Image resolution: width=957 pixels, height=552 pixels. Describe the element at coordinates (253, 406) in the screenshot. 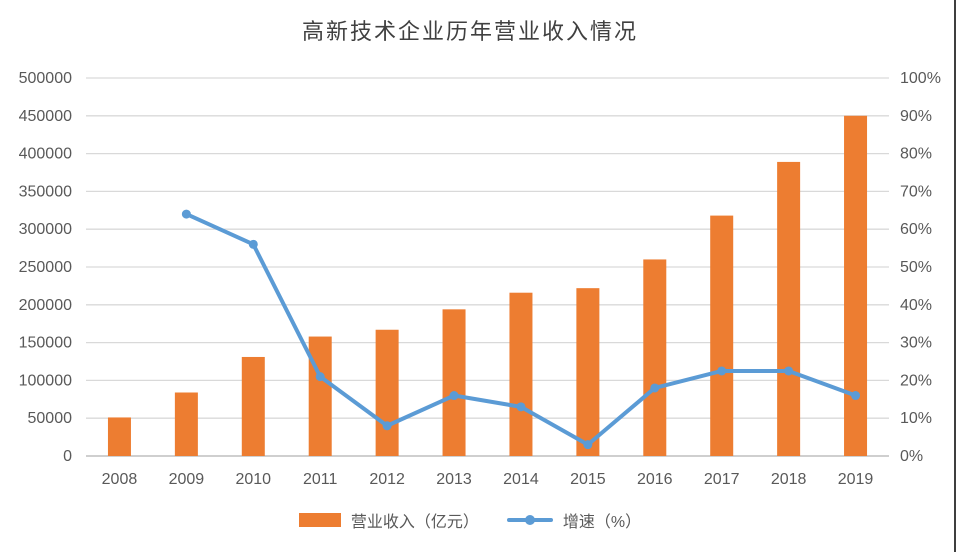

I see `revenue-bar-2010` at that location.